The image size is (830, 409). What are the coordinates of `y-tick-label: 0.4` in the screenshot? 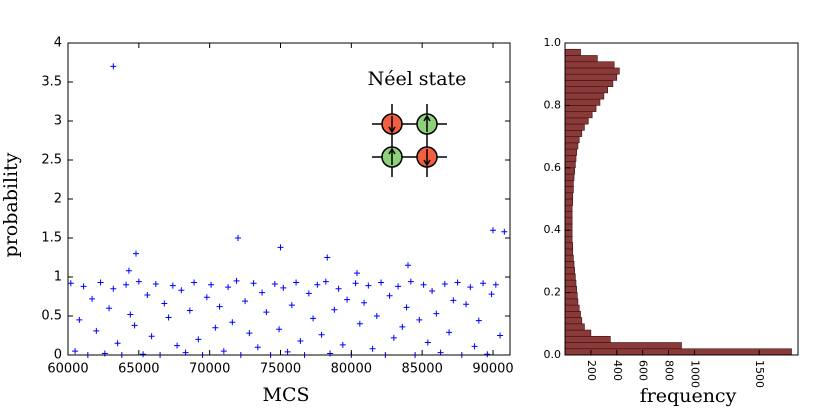 It's located at (553, 229).